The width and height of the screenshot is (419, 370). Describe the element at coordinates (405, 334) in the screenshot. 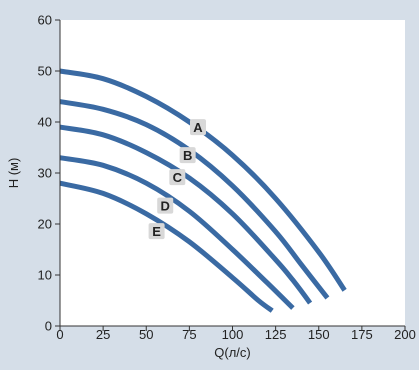

I see `x-tick-label: 200` at that location.